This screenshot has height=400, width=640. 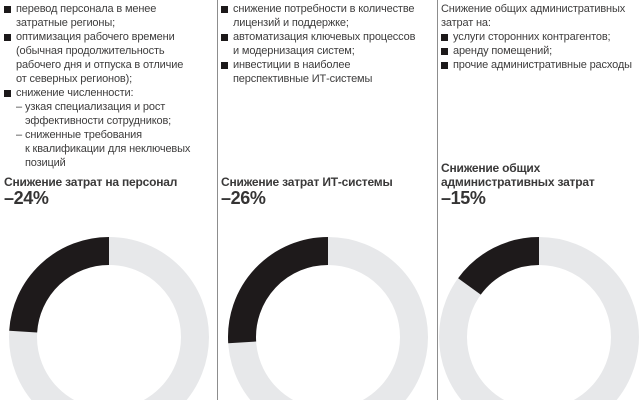 I want to click on donut-chart-personnel, so click(x=108, y=318).